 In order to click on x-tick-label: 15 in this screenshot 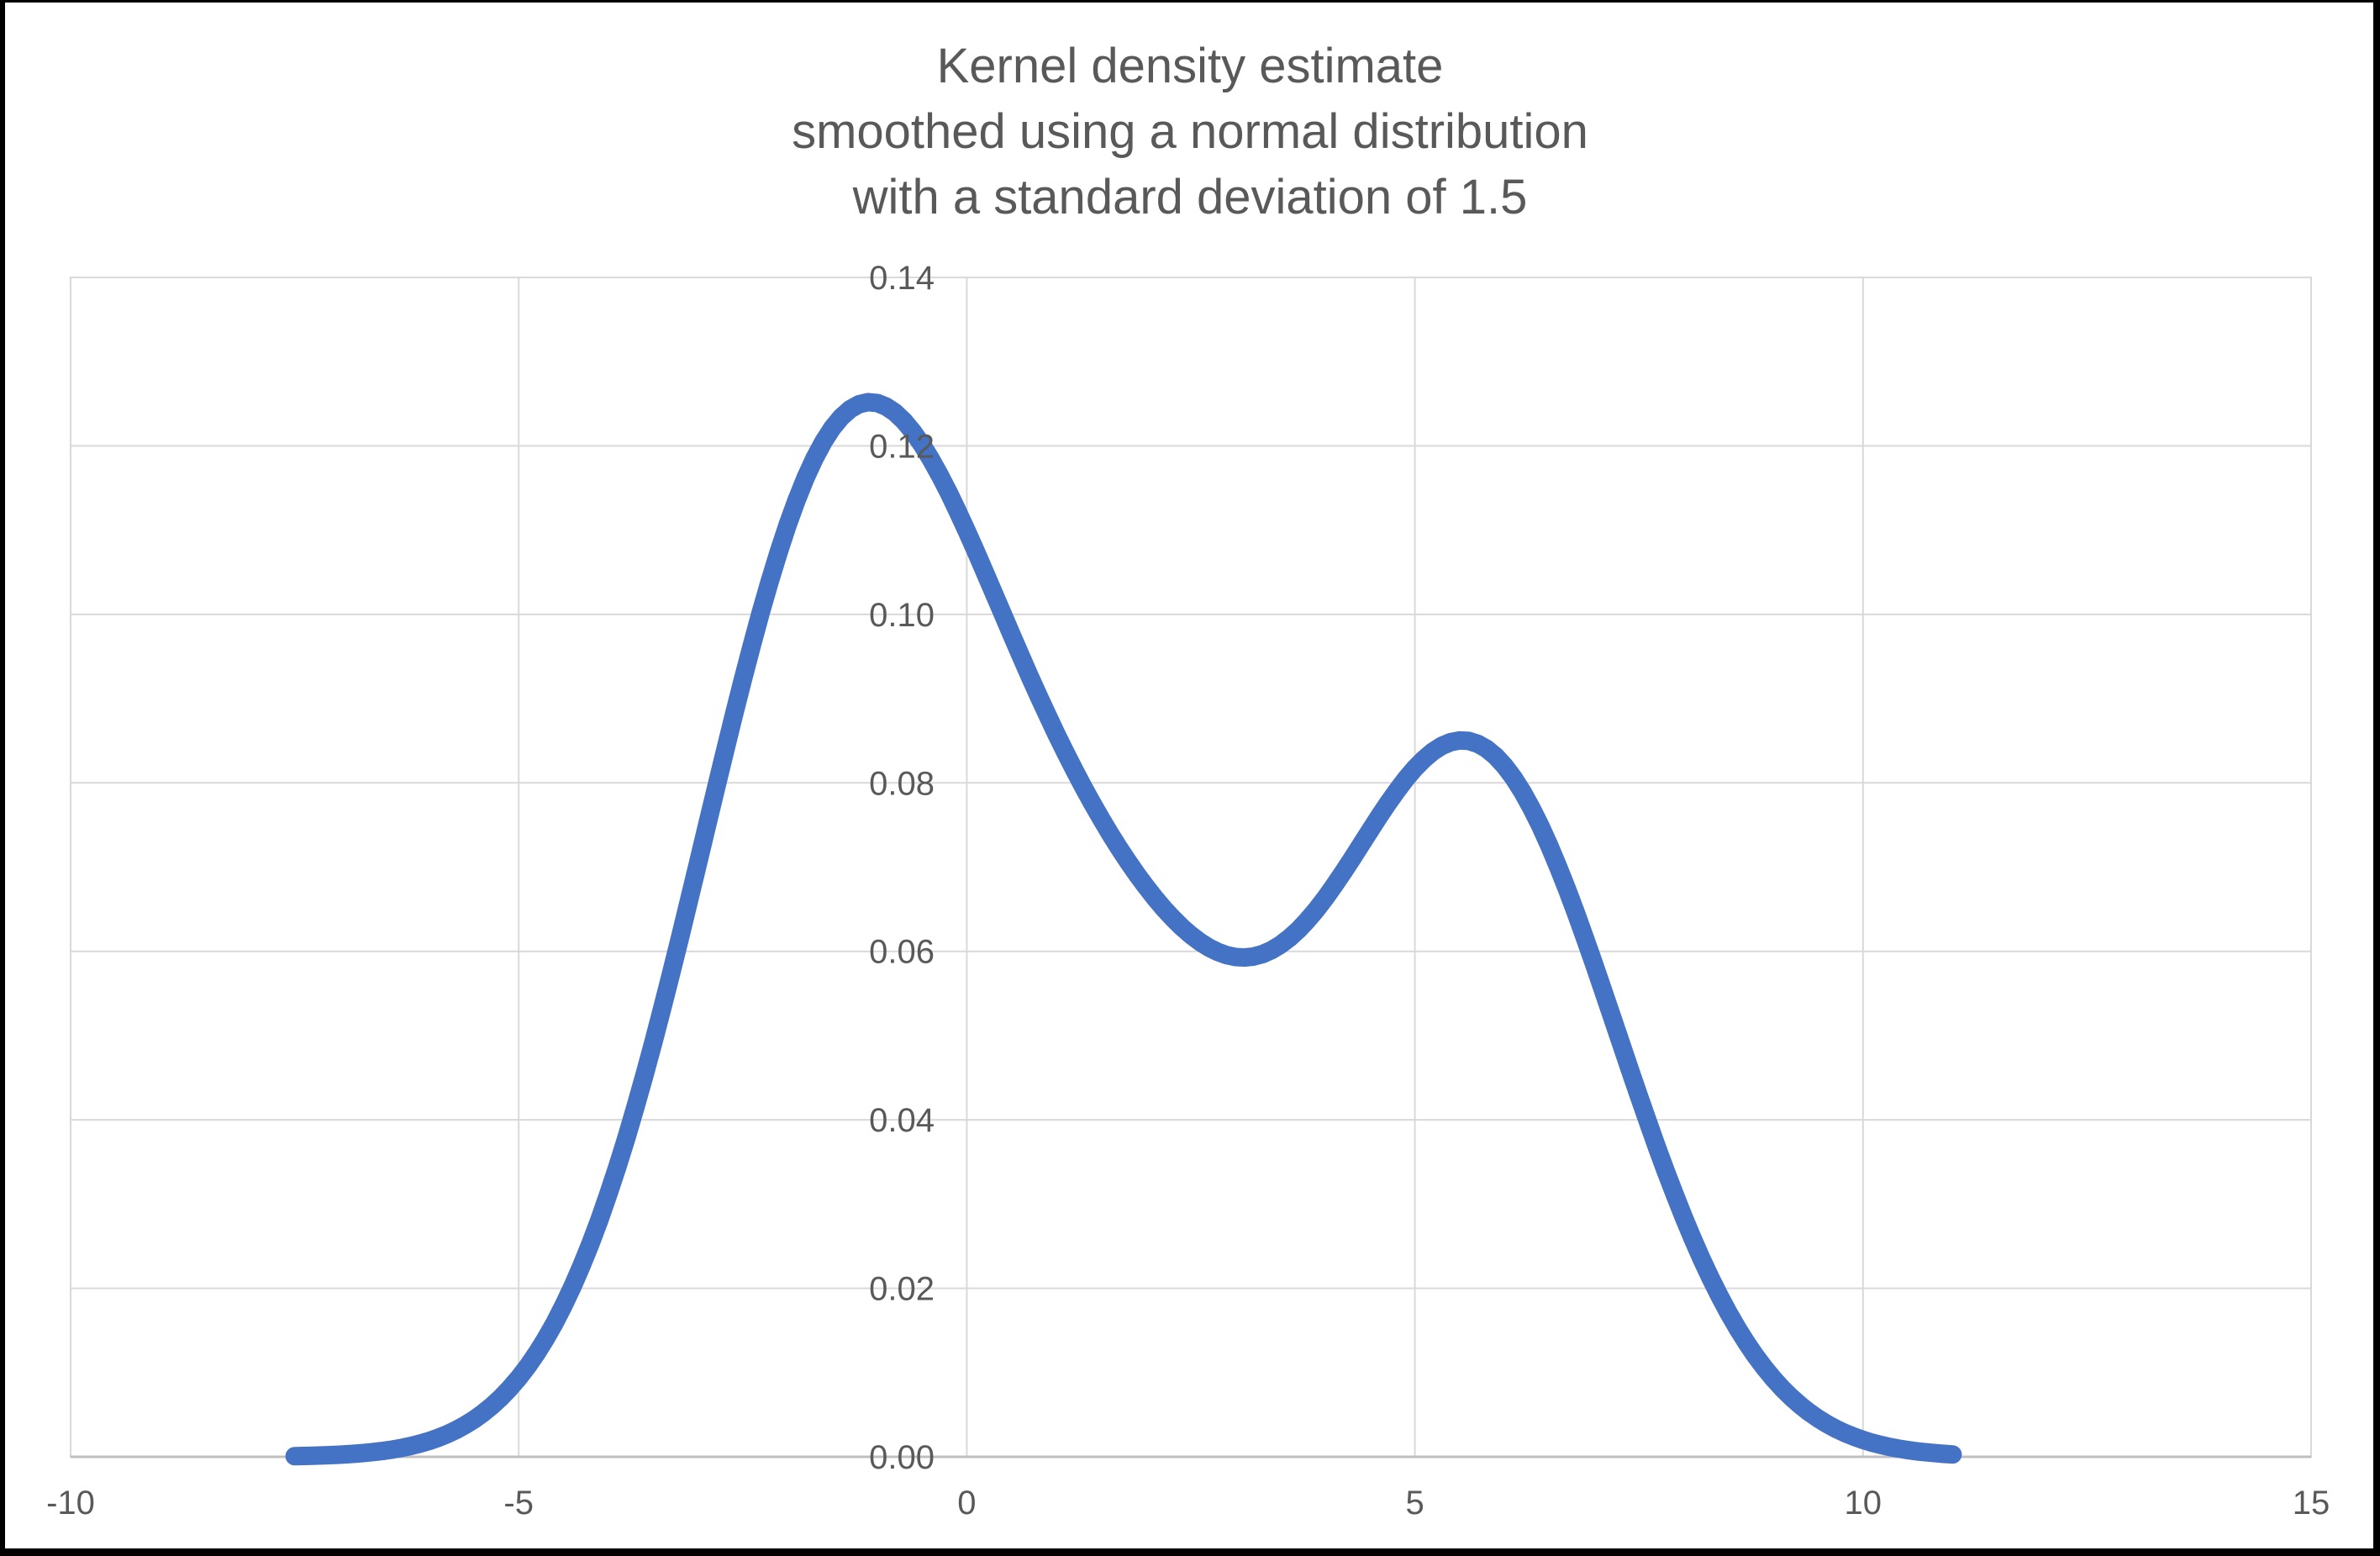, I will do `click(2311, 1503)`.